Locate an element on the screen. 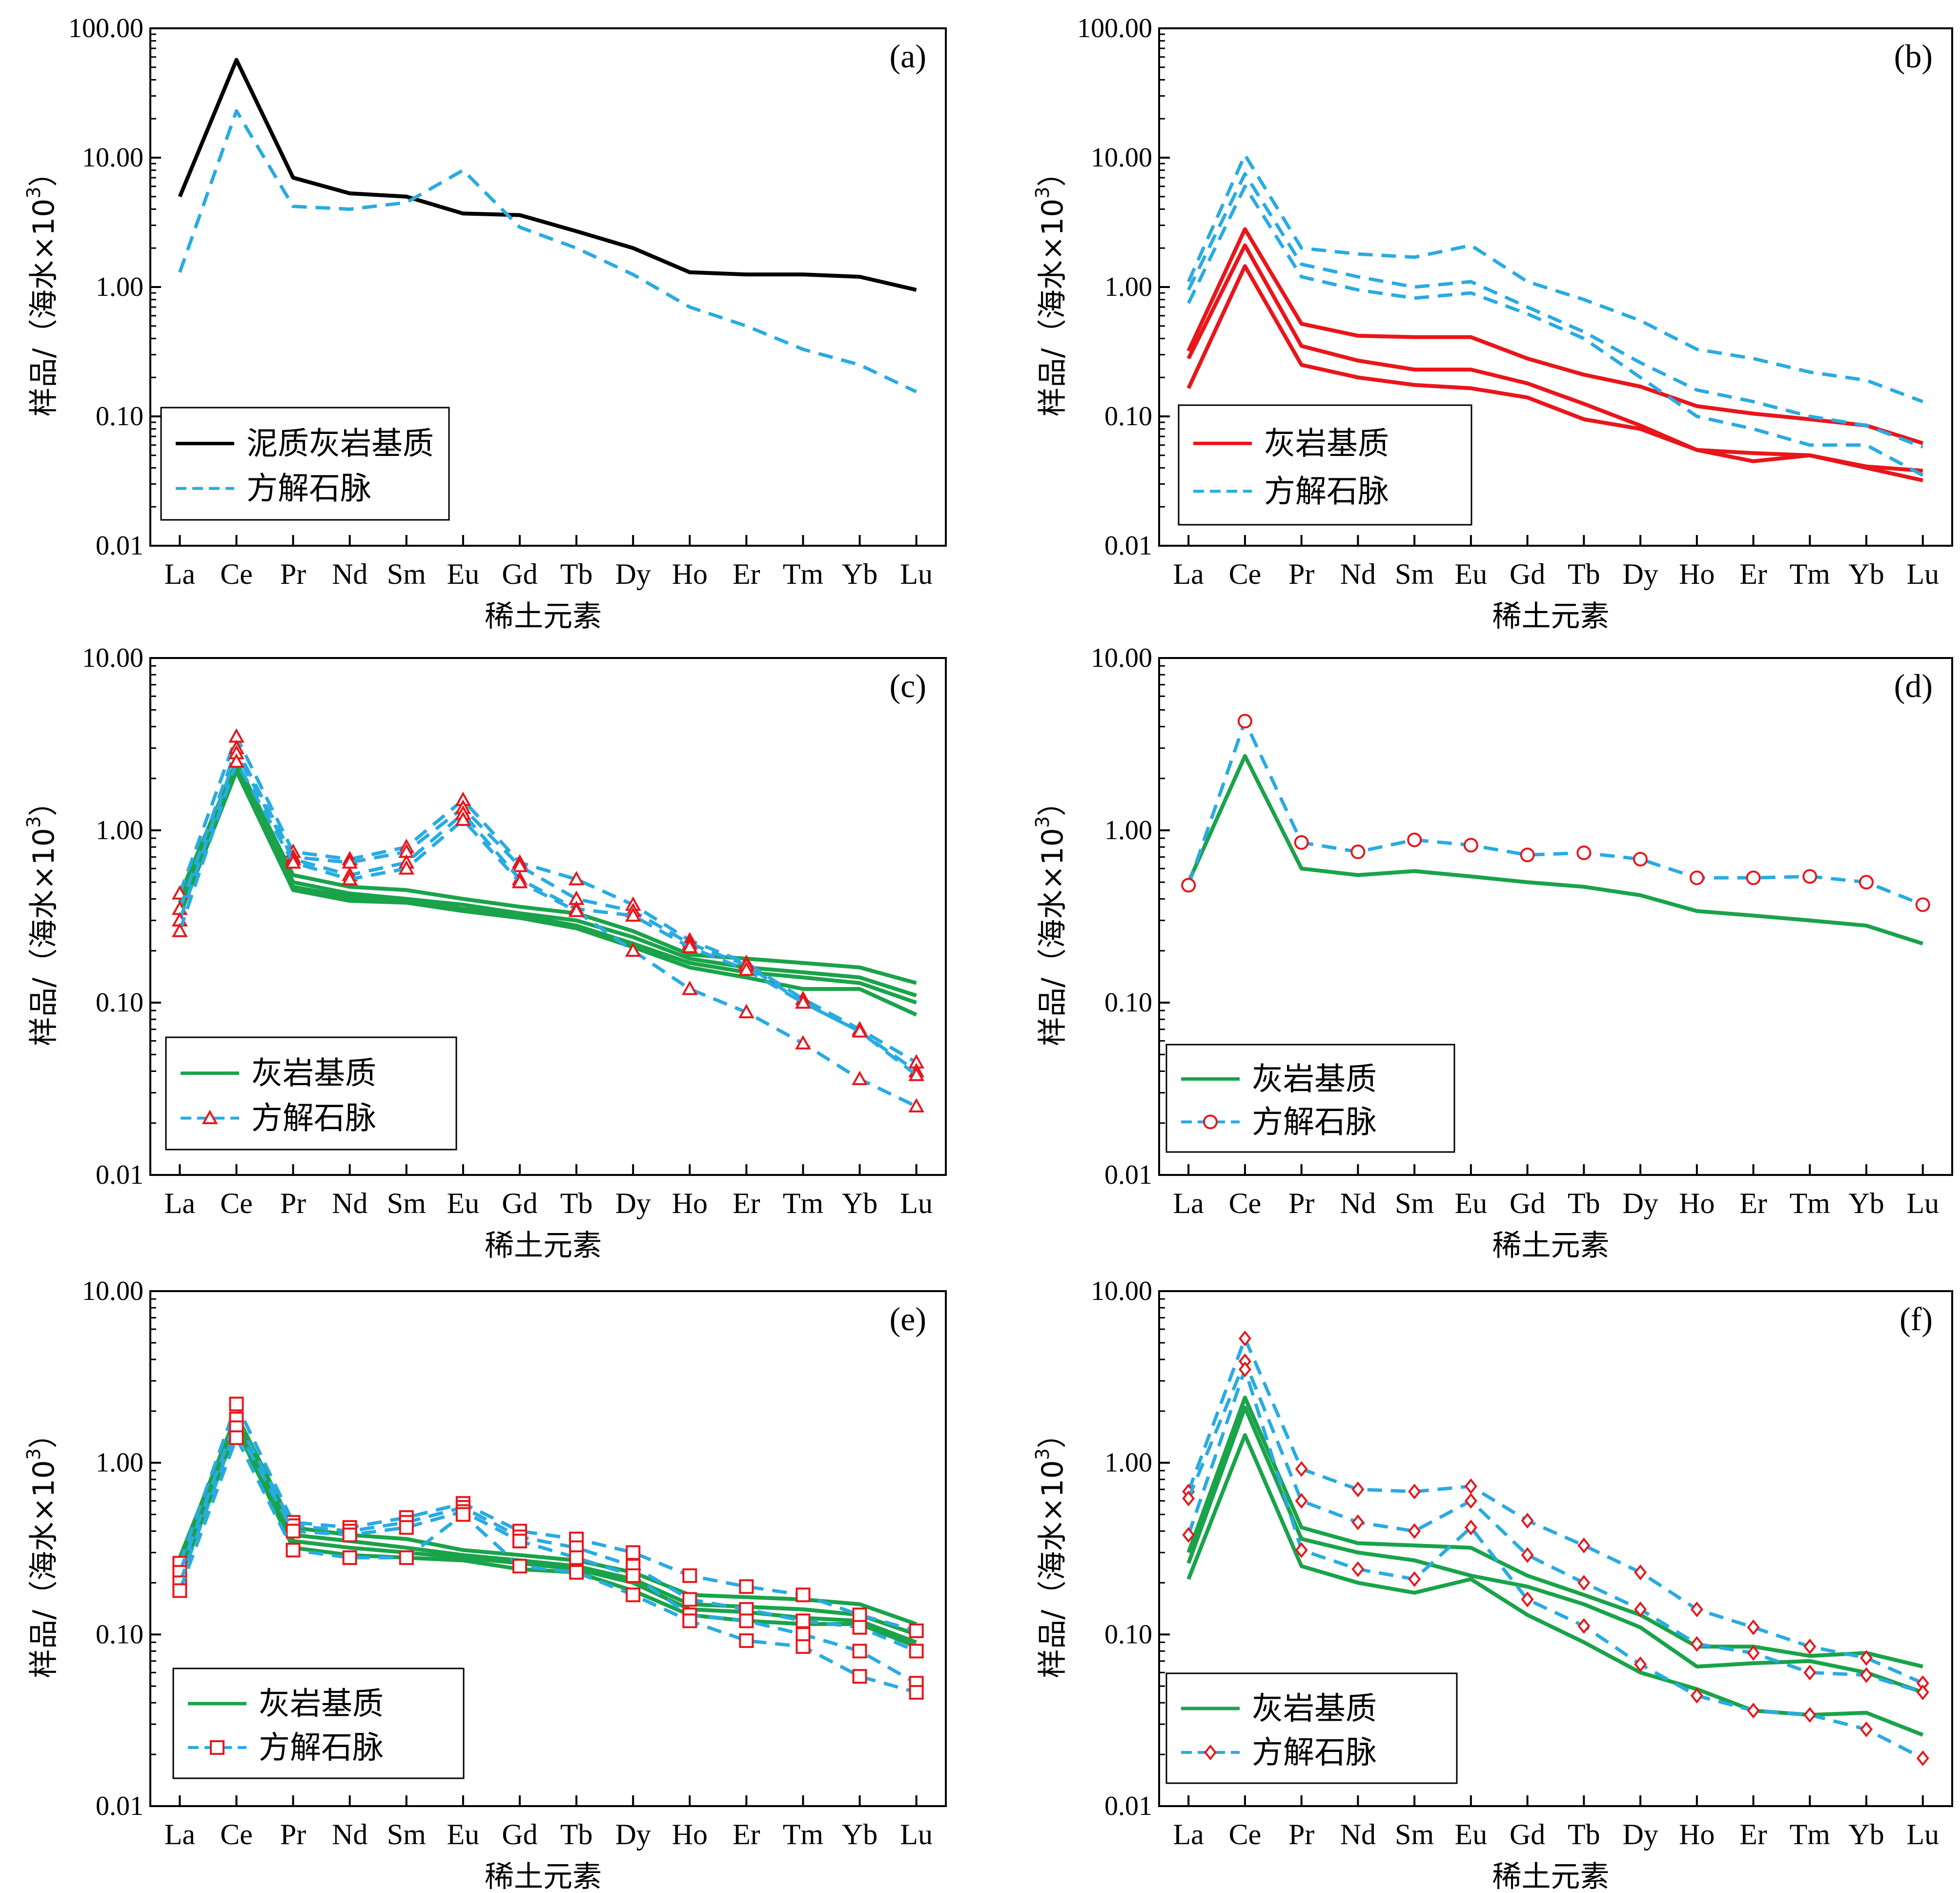 The image size is (1960, 1893). y-tick-label: 1.00 is located at coordinates (1128, 1463).